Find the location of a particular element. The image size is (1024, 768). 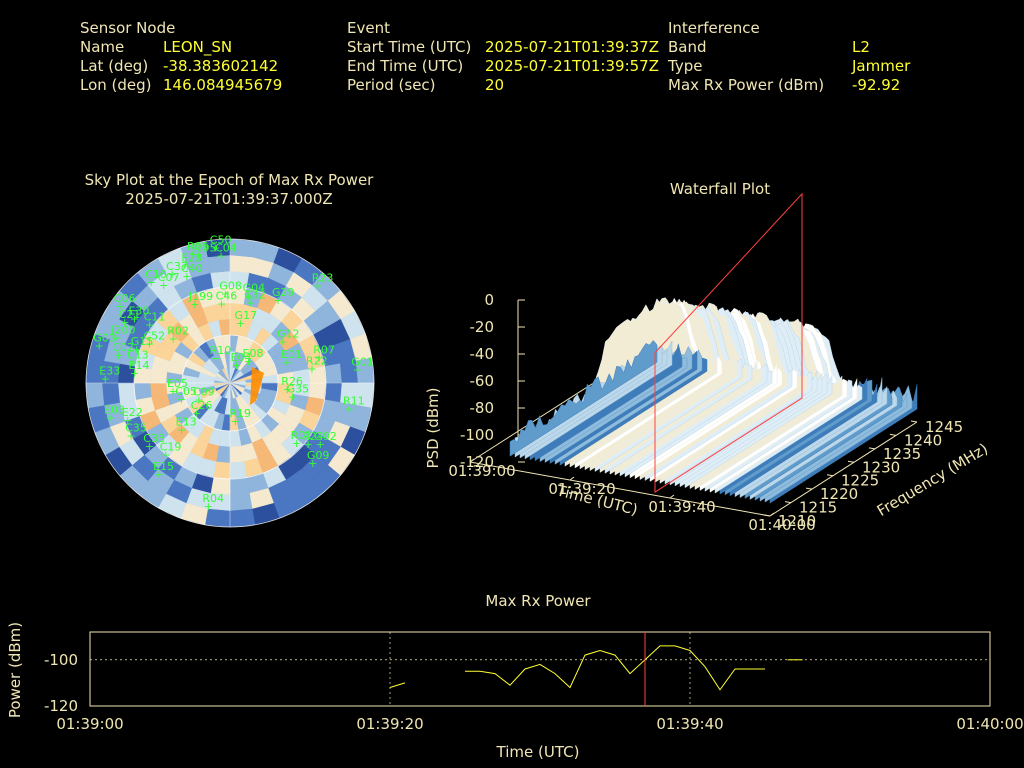

satellite-label: C13 is located at coordinates (138, 354).